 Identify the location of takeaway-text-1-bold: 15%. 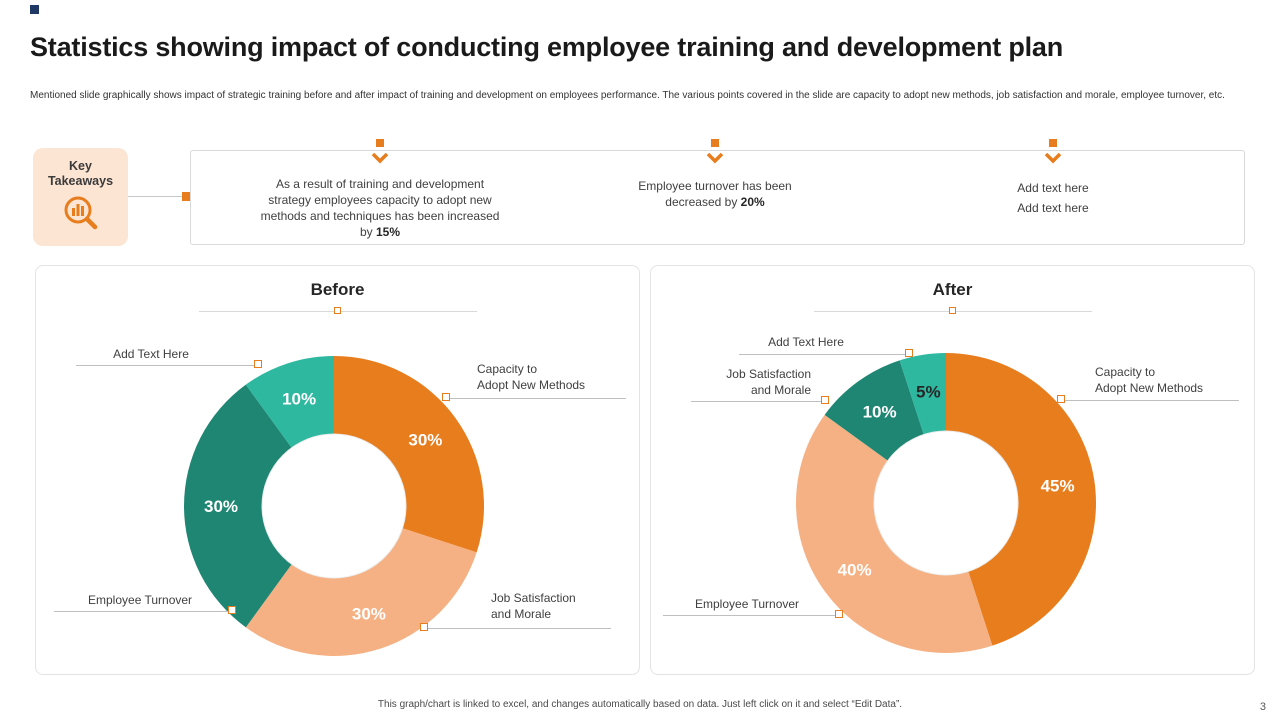
(388, 232).